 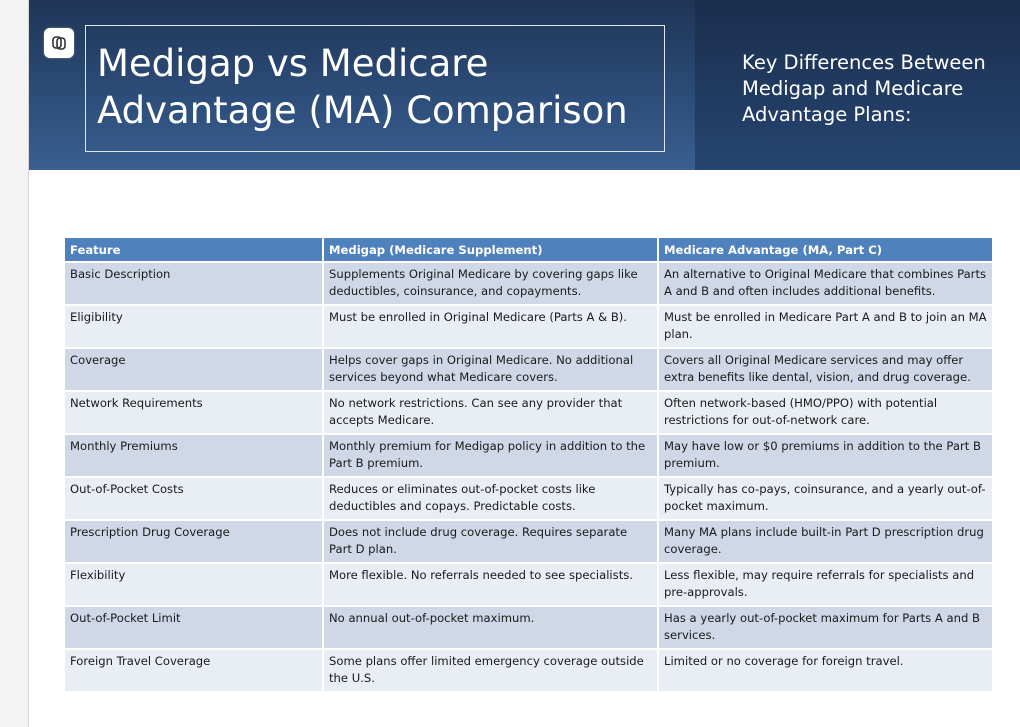 What do you see at coordinates (194, 250) in the screenshot?
I see `column-header: Feature` at bounding box center [194, 250].